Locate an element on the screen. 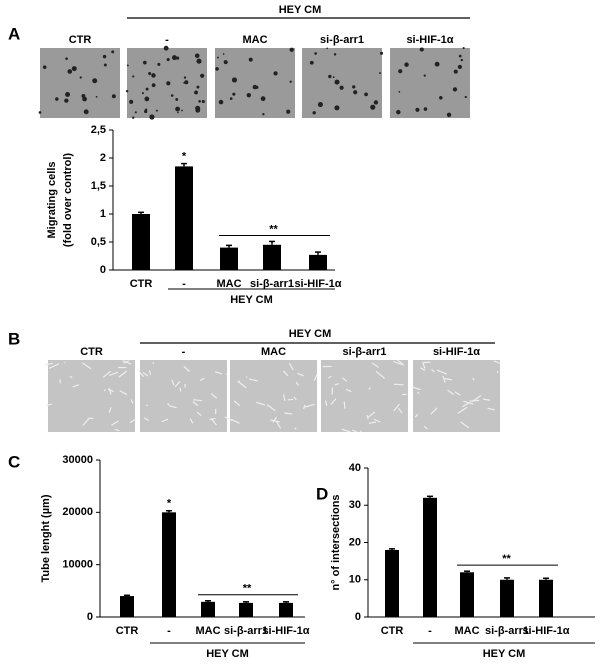 This screenshot has width=600, height=669. image-caption: si-β-arr1 is located at coordinates (342, 40).